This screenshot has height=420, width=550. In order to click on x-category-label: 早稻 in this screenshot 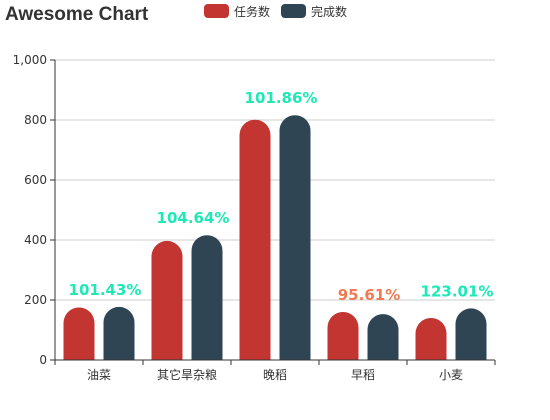, I will do `click(363, 375)`.